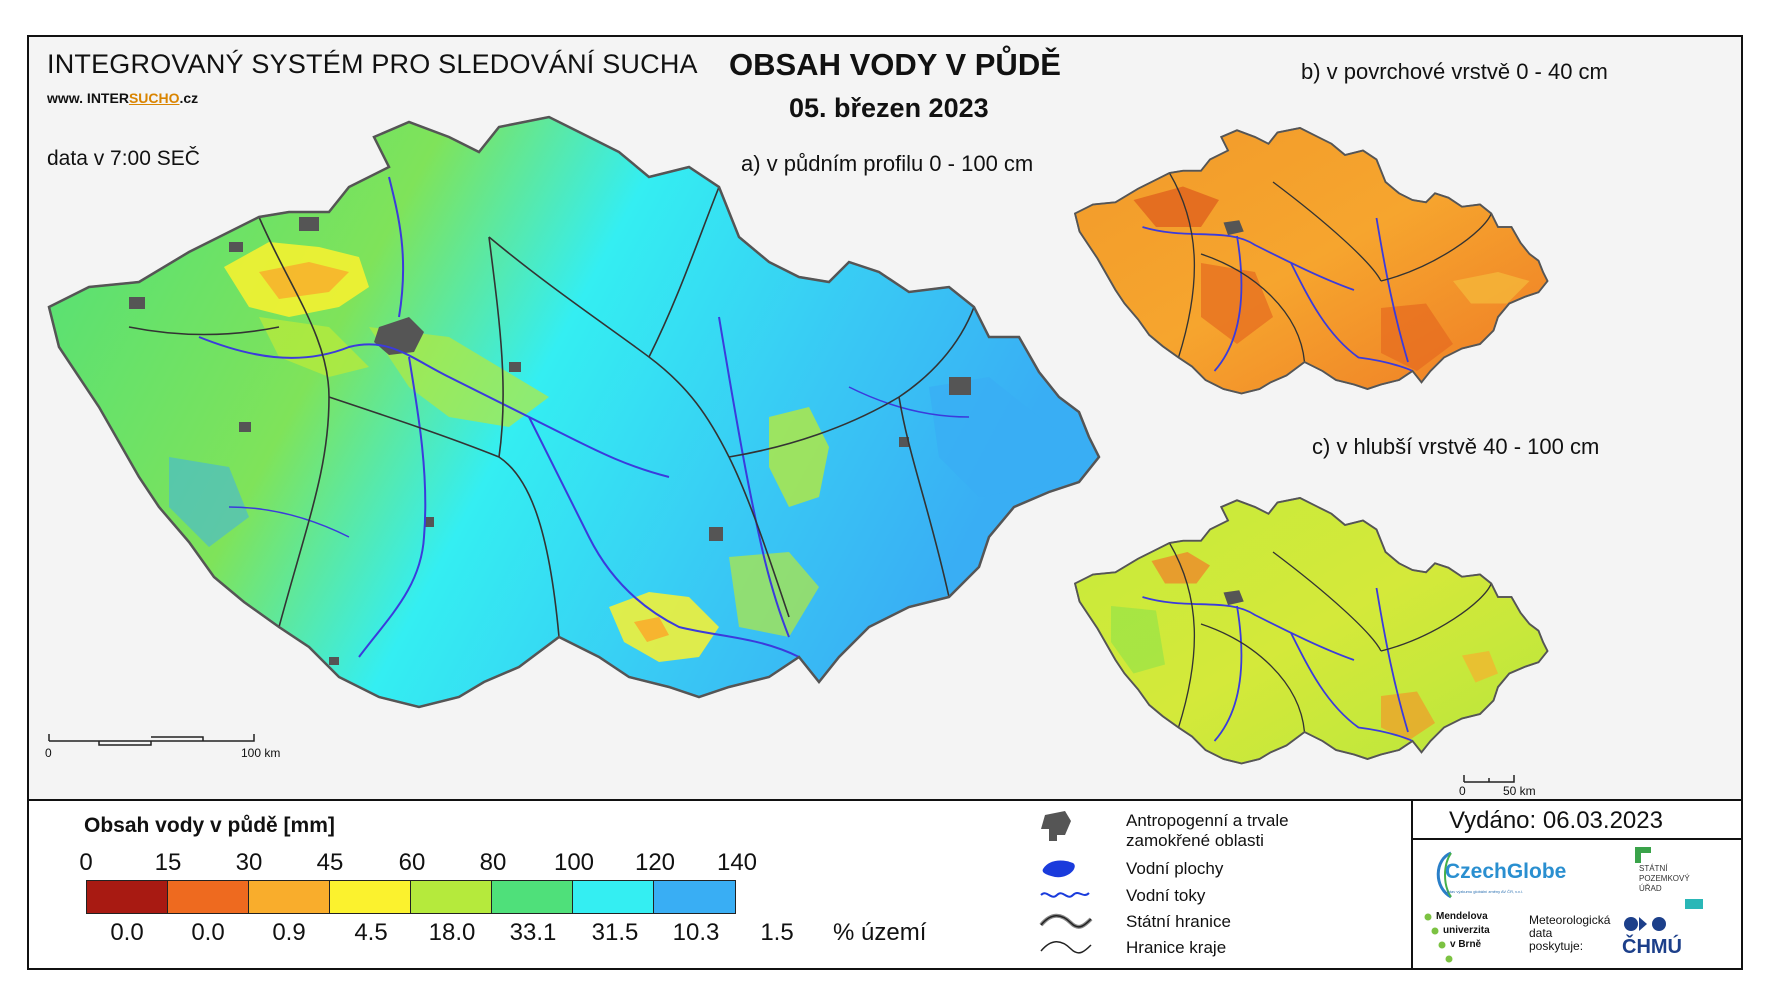 The image size is (1772, 1003). I want to click on symbol-legend-icons, so click(1066, 882).